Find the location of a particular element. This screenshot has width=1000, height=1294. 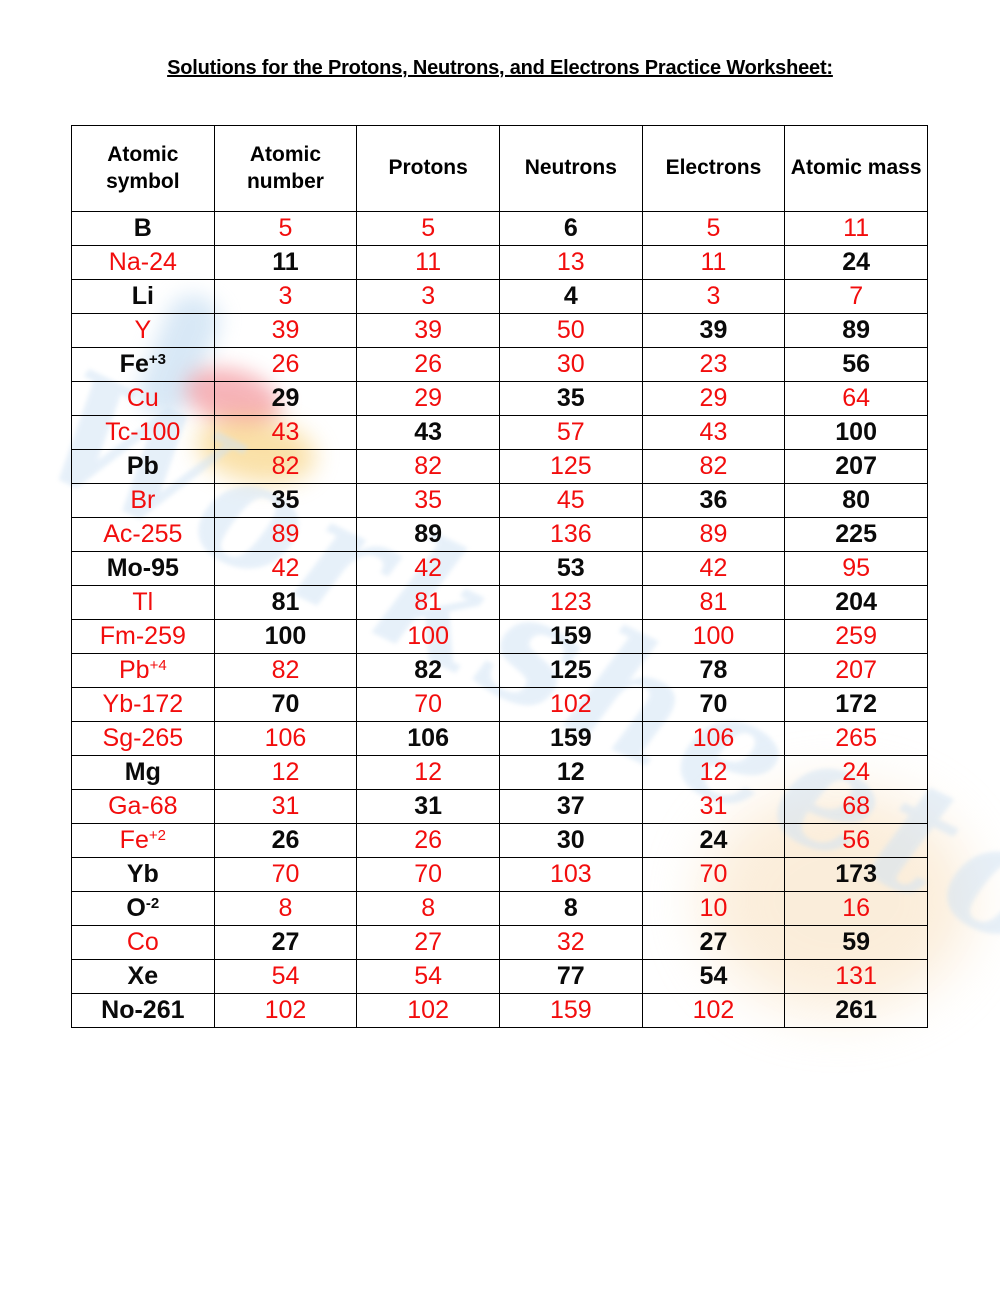

cell-atomic-mass: 64 is located at coordinates (856, 398).